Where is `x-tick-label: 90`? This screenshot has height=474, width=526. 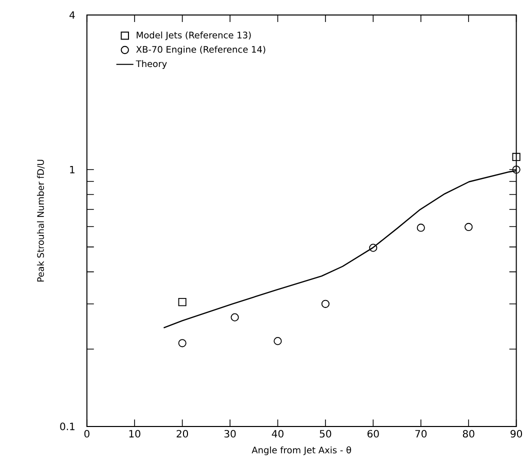
x-tick-label: 90 is located at coordinates (516, 434).